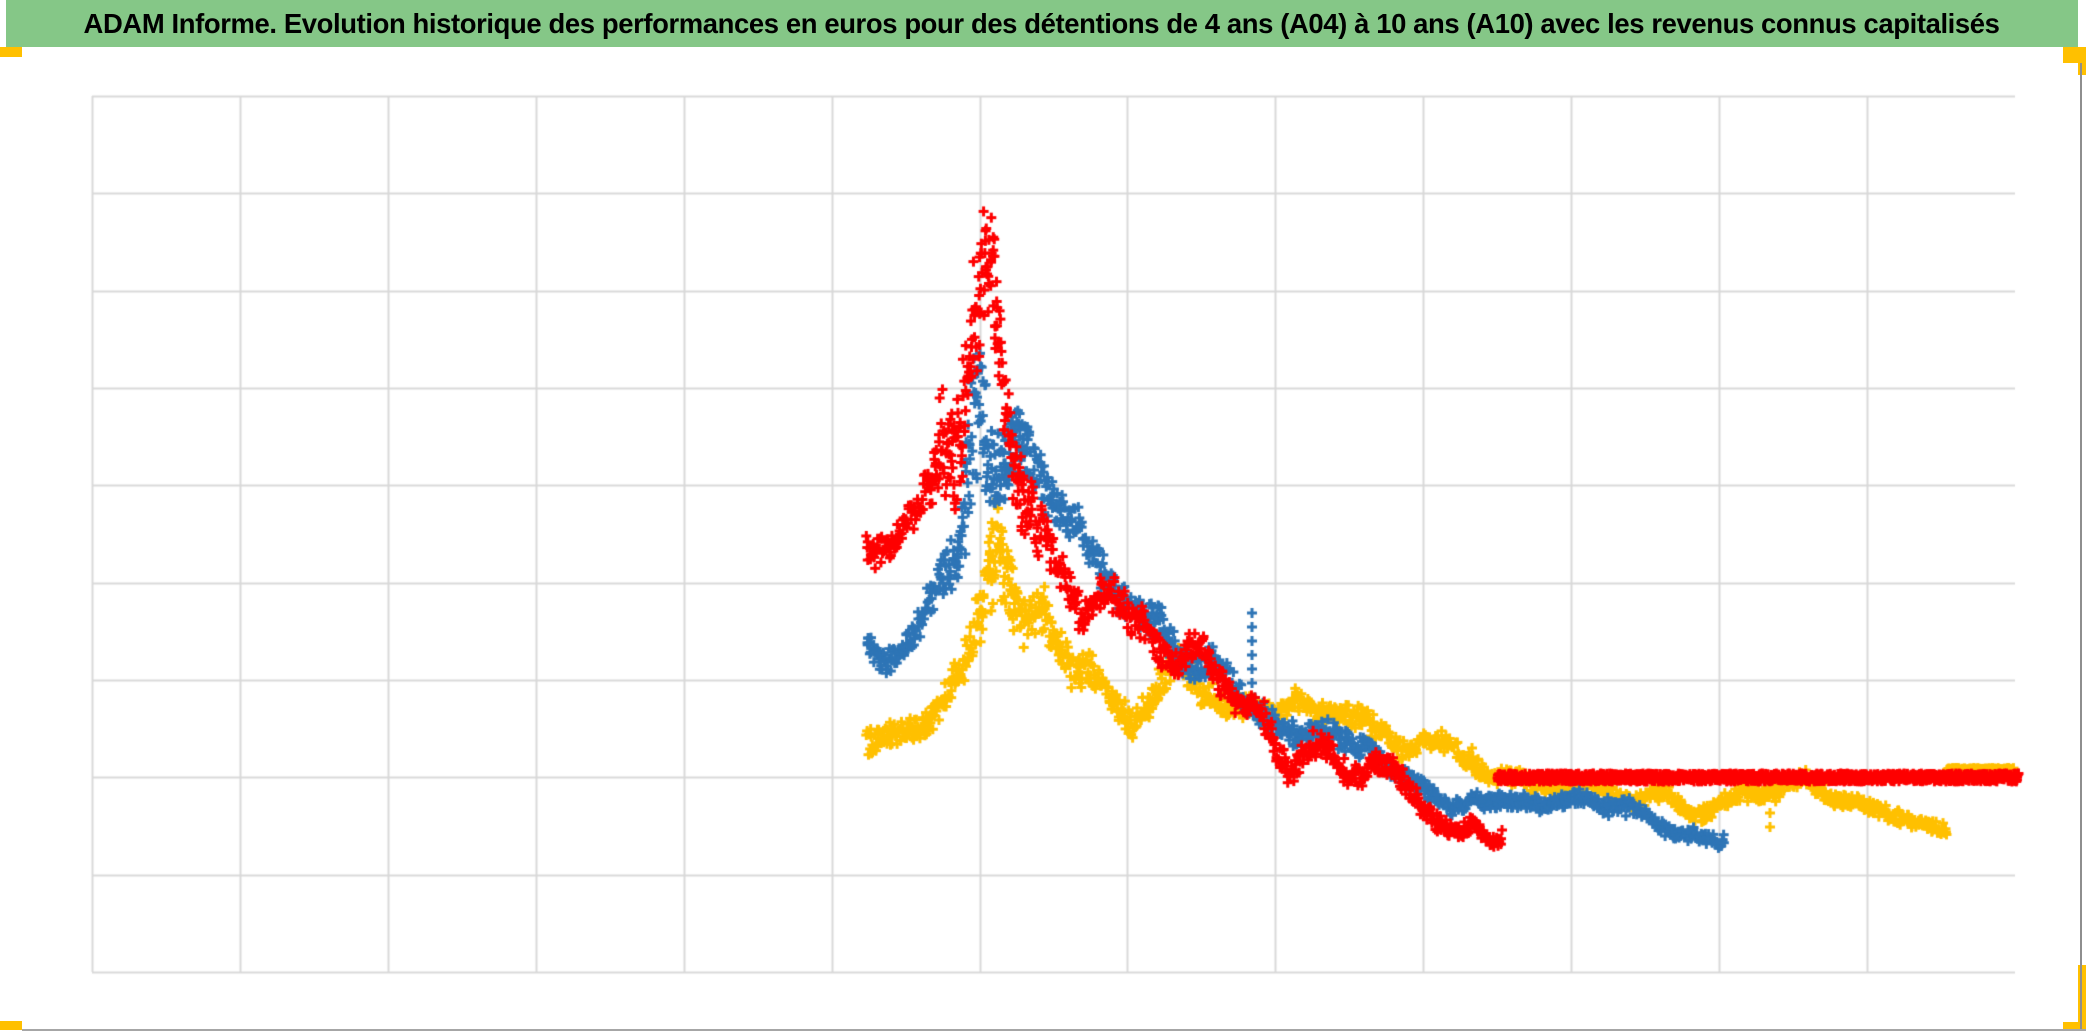  Describe the element at coordinates (1054, 1030) in the screenshot. I see `window-edge-bottom` at that location.